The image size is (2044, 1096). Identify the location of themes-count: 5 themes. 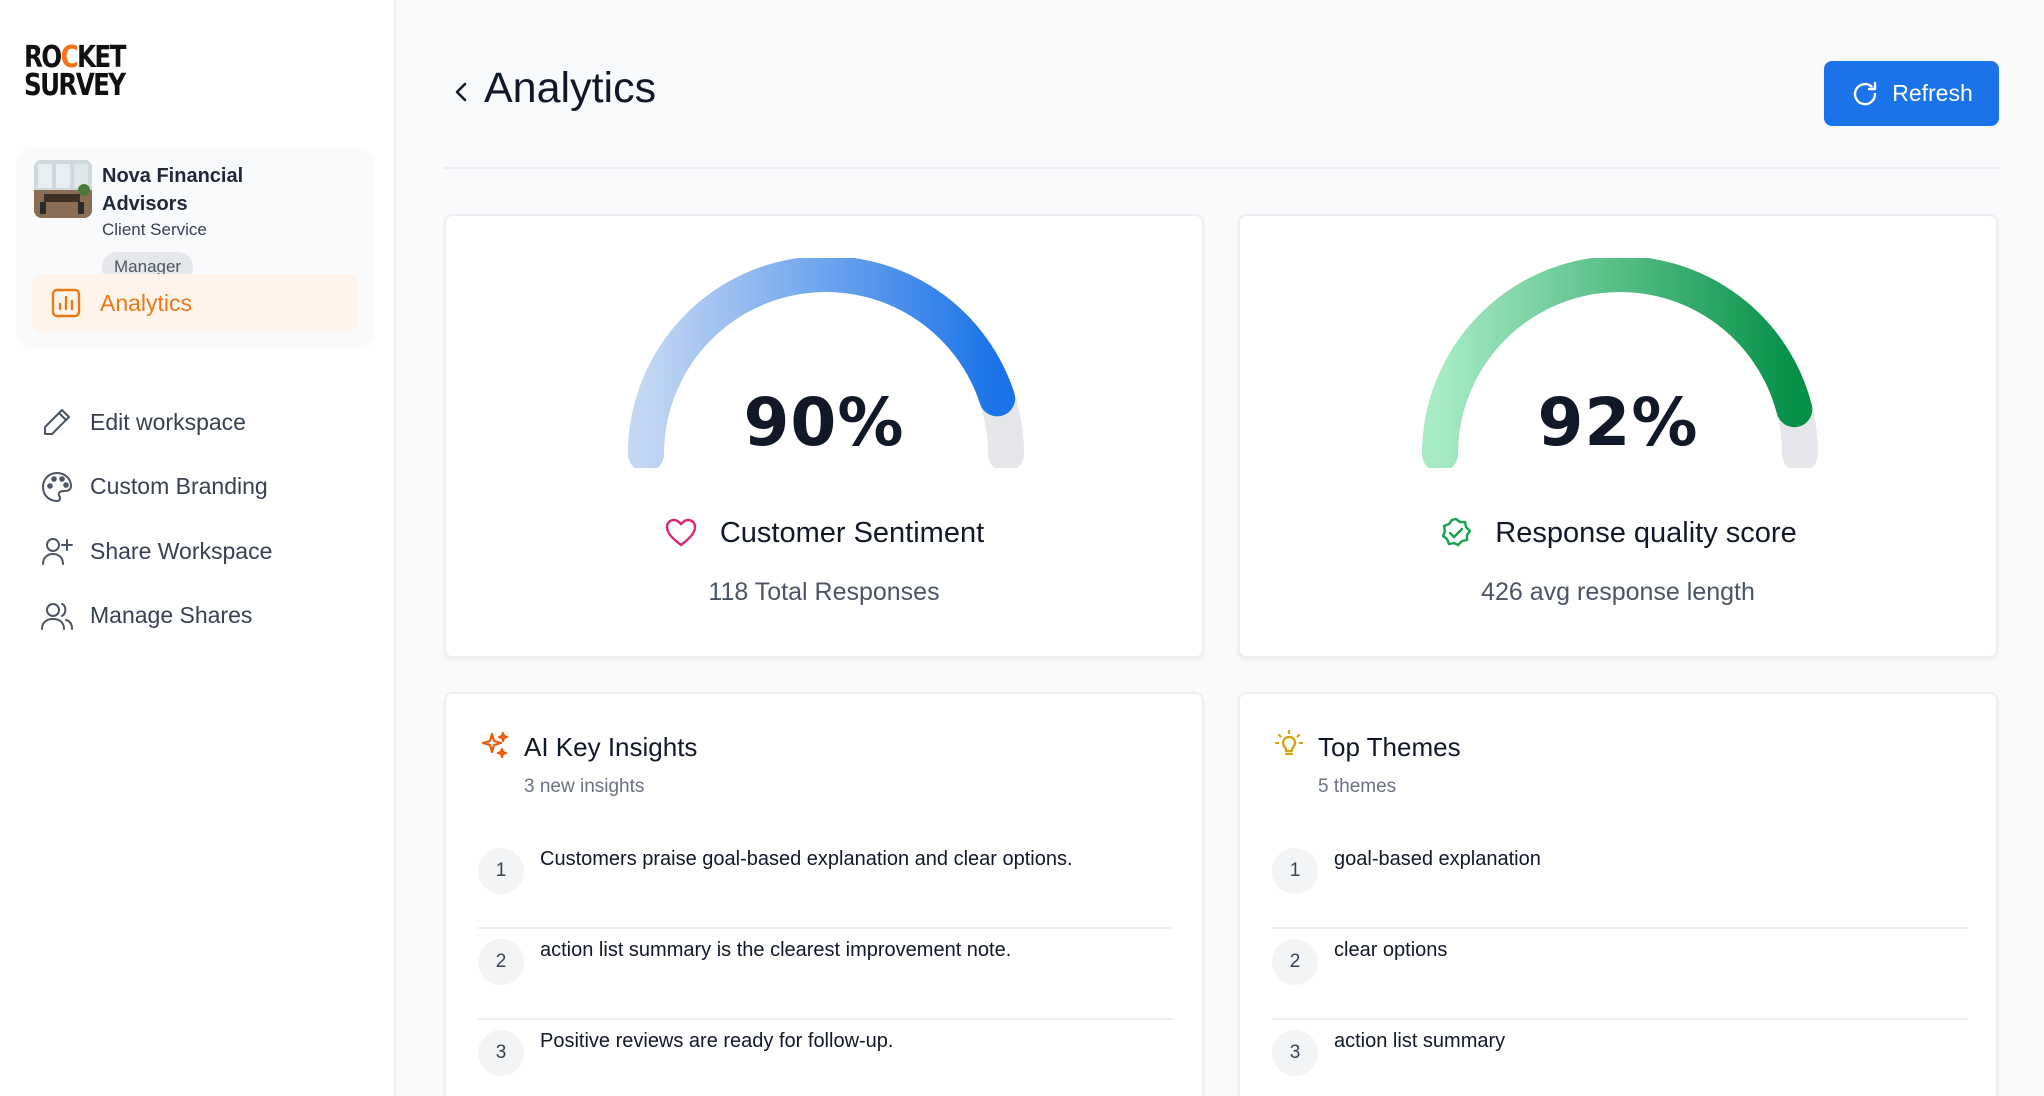
(1357, 786).